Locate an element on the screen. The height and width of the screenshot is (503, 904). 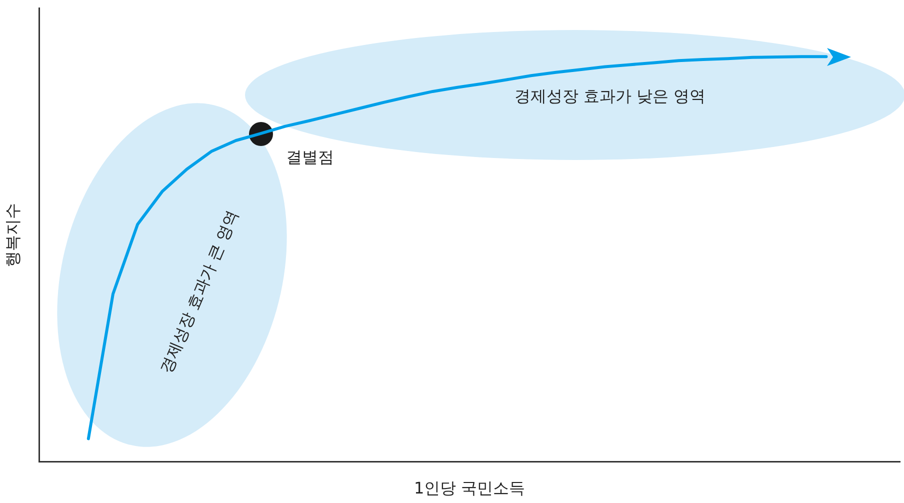
x-axis-title: 1인당 국민소득 is located at coordinates (470, 488).